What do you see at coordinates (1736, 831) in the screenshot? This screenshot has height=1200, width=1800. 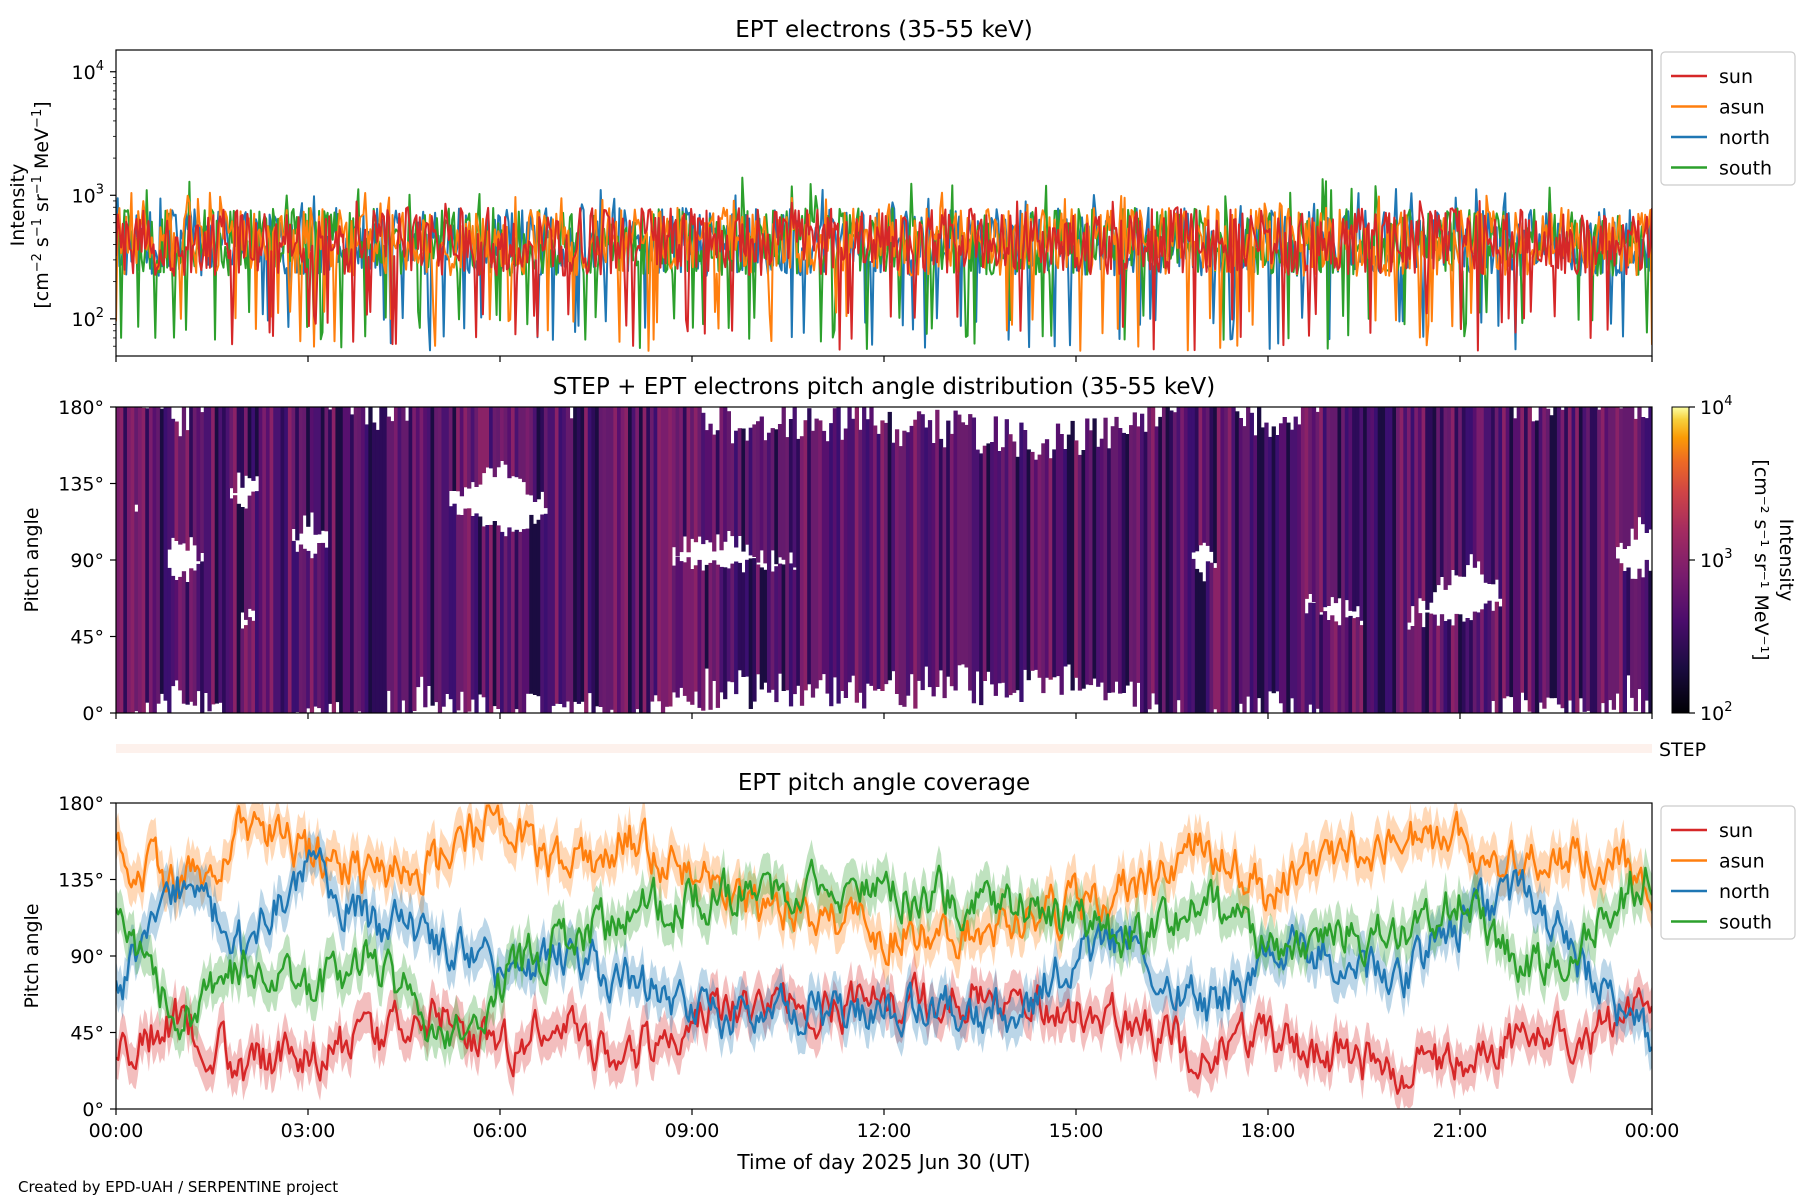 I see `legend-label-sun: sun` at bounding box center [1736, 831].